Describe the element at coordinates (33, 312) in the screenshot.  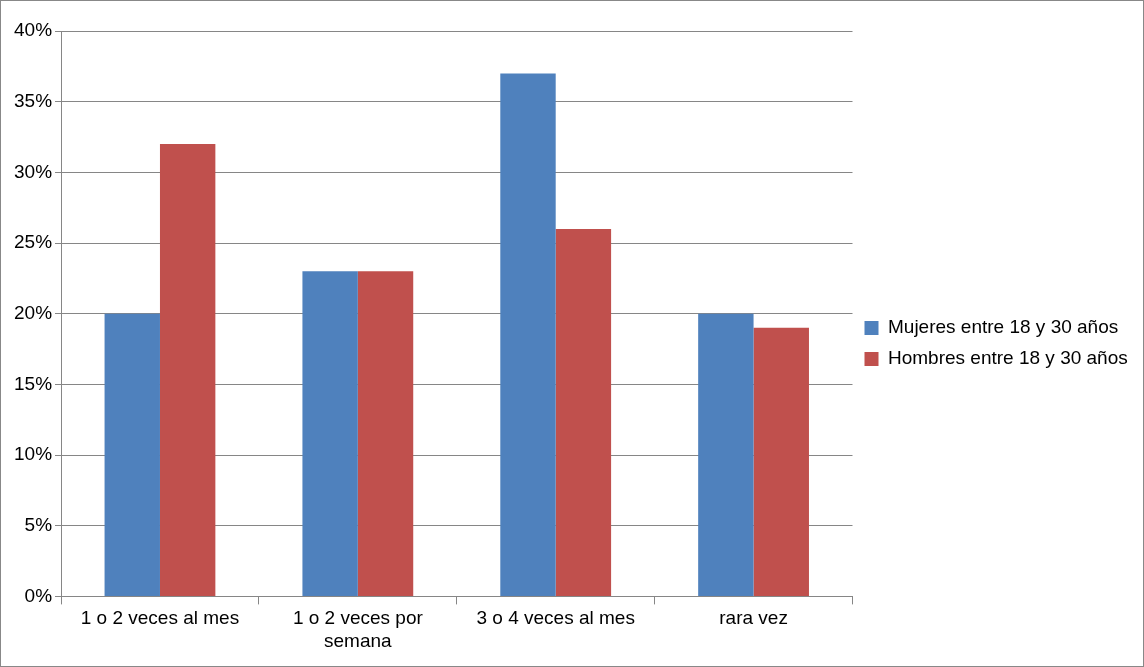
I see `y-tick-label: 20%` at that location.